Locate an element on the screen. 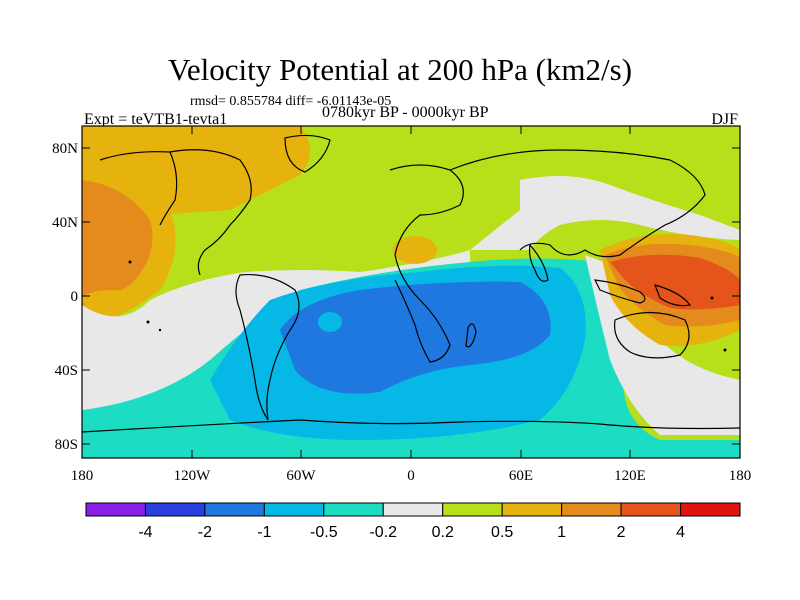 The image size is (800, 600). colorbar-label: 0.5 is located at coordinates (502, 532).